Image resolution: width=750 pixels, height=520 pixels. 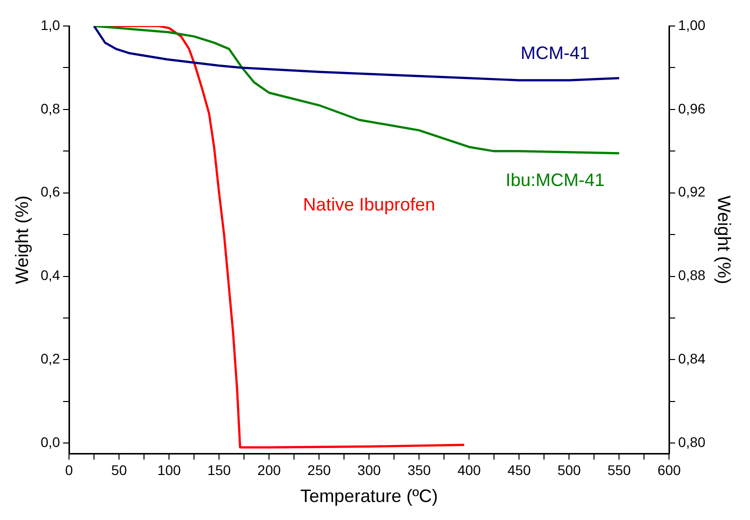 I want to click on x-tick-label: 600, so click(x=669, y=470).